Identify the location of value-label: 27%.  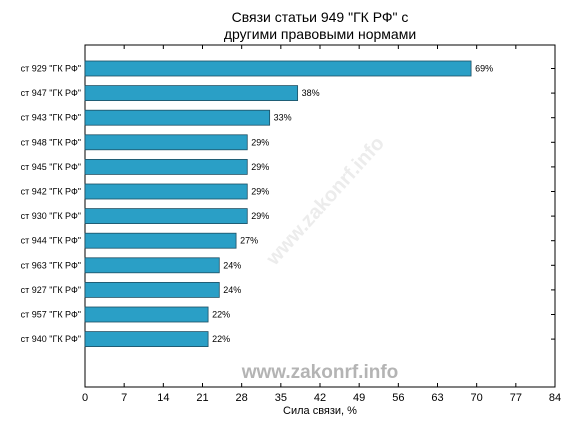
(249, 241).